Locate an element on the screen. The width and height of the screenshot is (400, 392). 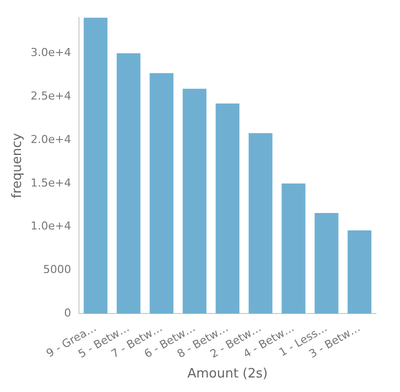
x-axis-title: Amount (2s) is located at coordinates (227, 374).